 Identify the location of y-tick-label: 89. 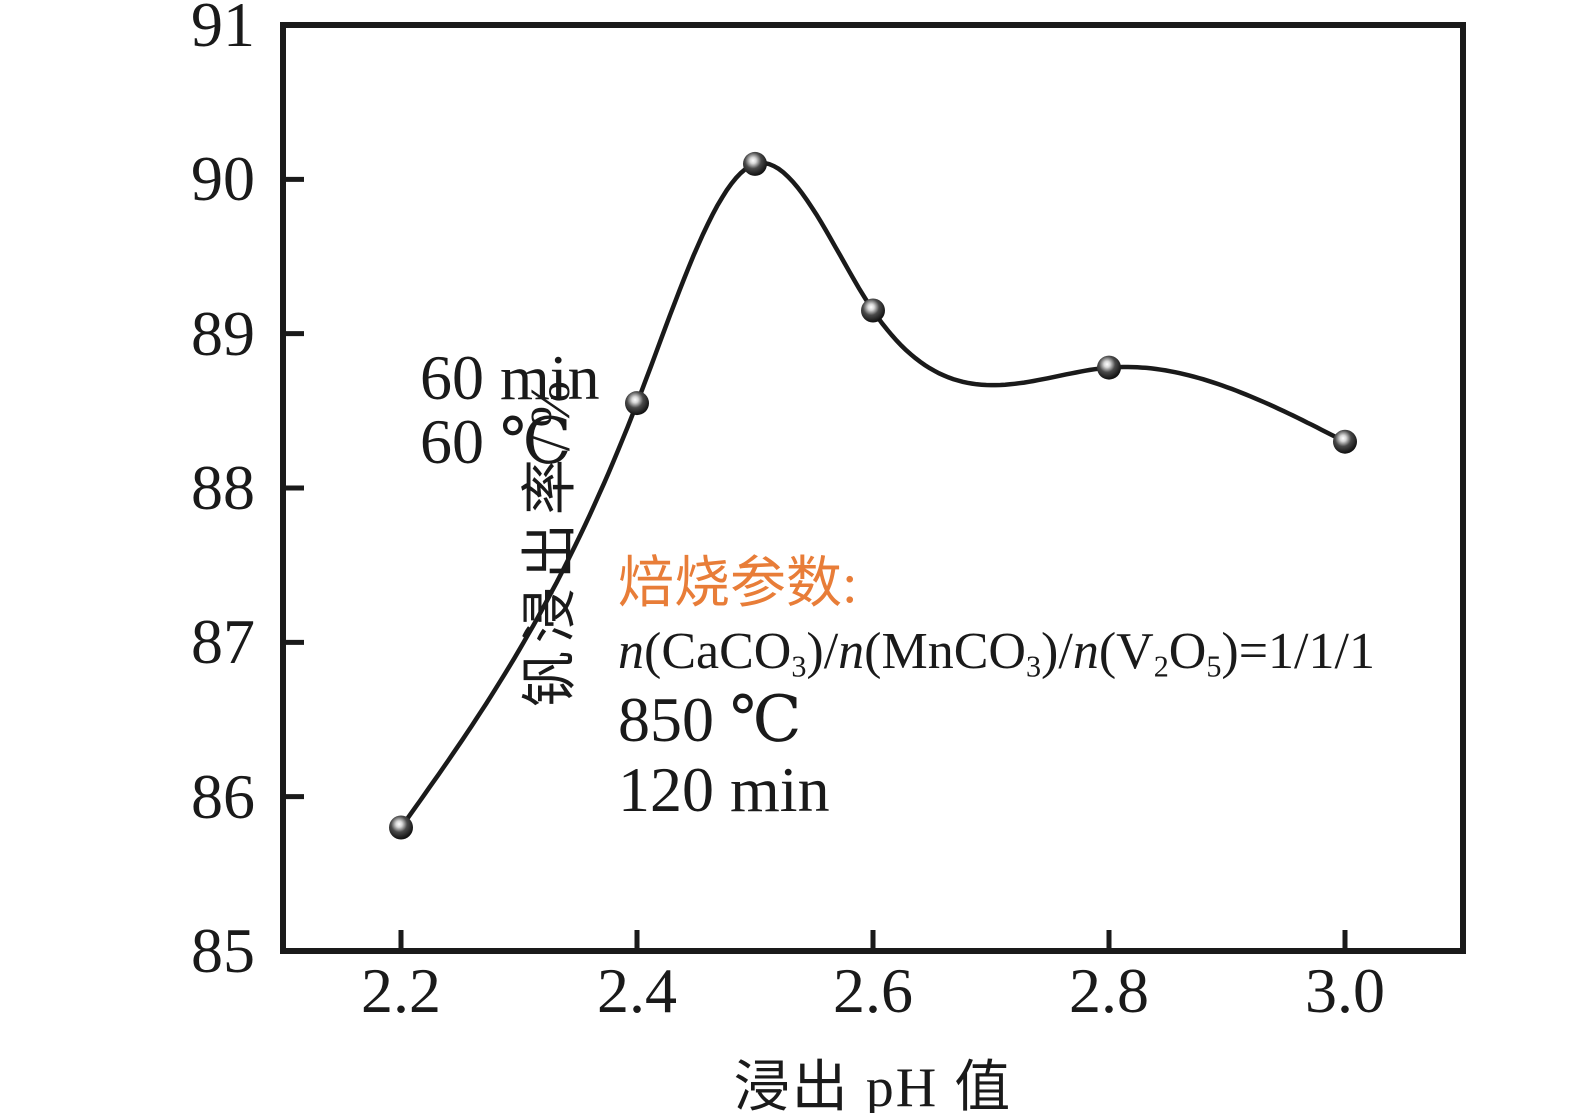
(223, 333).